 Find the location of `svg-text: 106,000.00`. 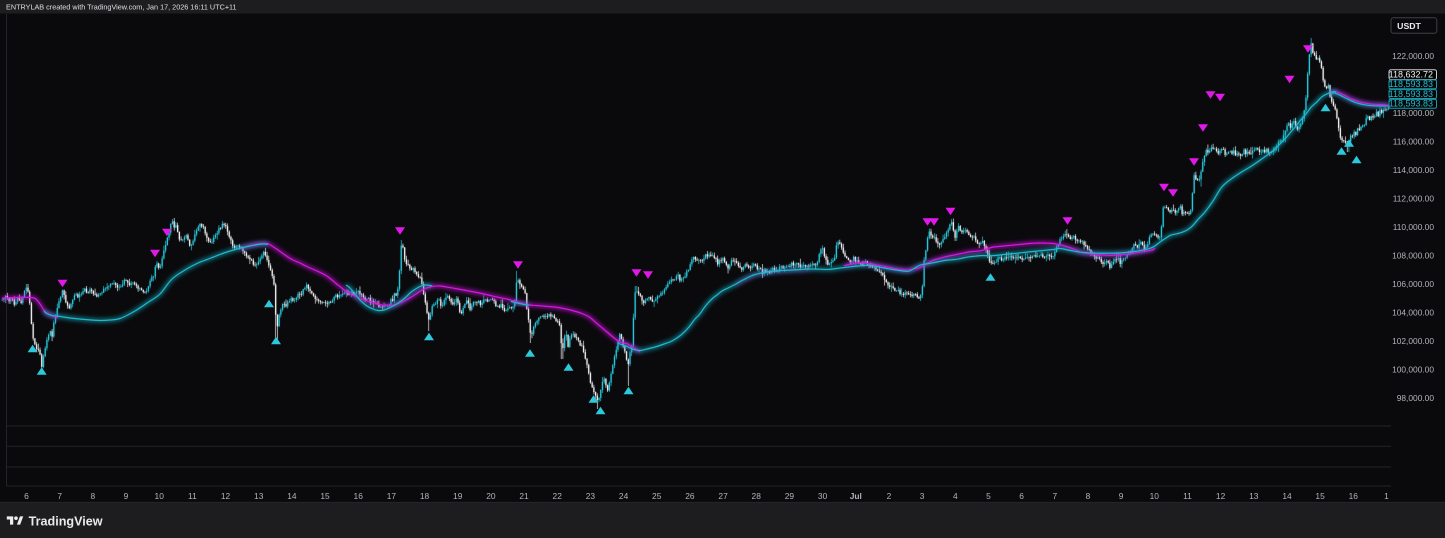

svg-text: 106,000.00 is located at coordinates (1413, 284).